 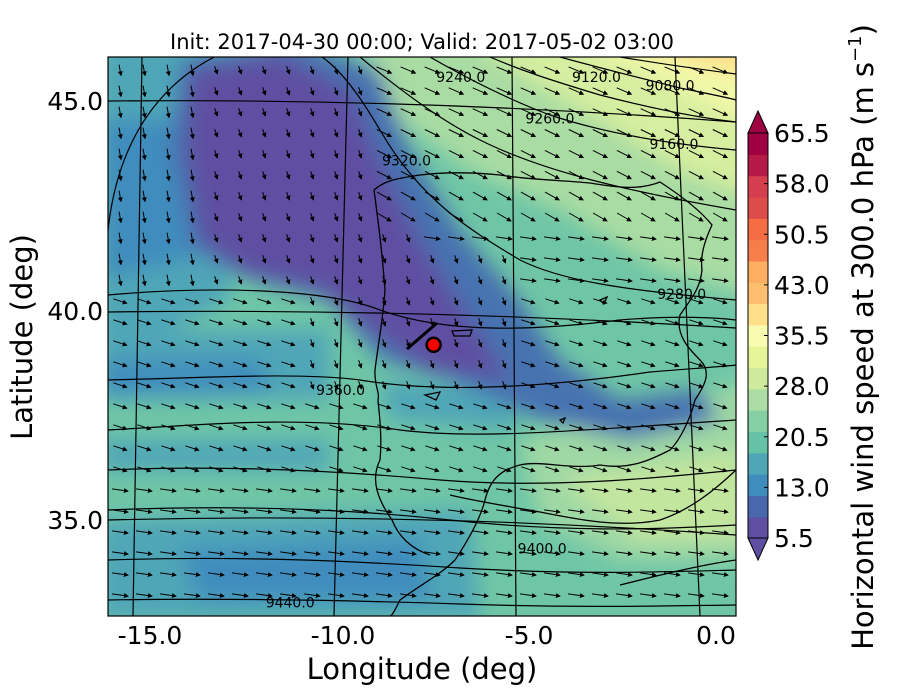 I want to click on colorbar-band, so click(x=758, y=271).